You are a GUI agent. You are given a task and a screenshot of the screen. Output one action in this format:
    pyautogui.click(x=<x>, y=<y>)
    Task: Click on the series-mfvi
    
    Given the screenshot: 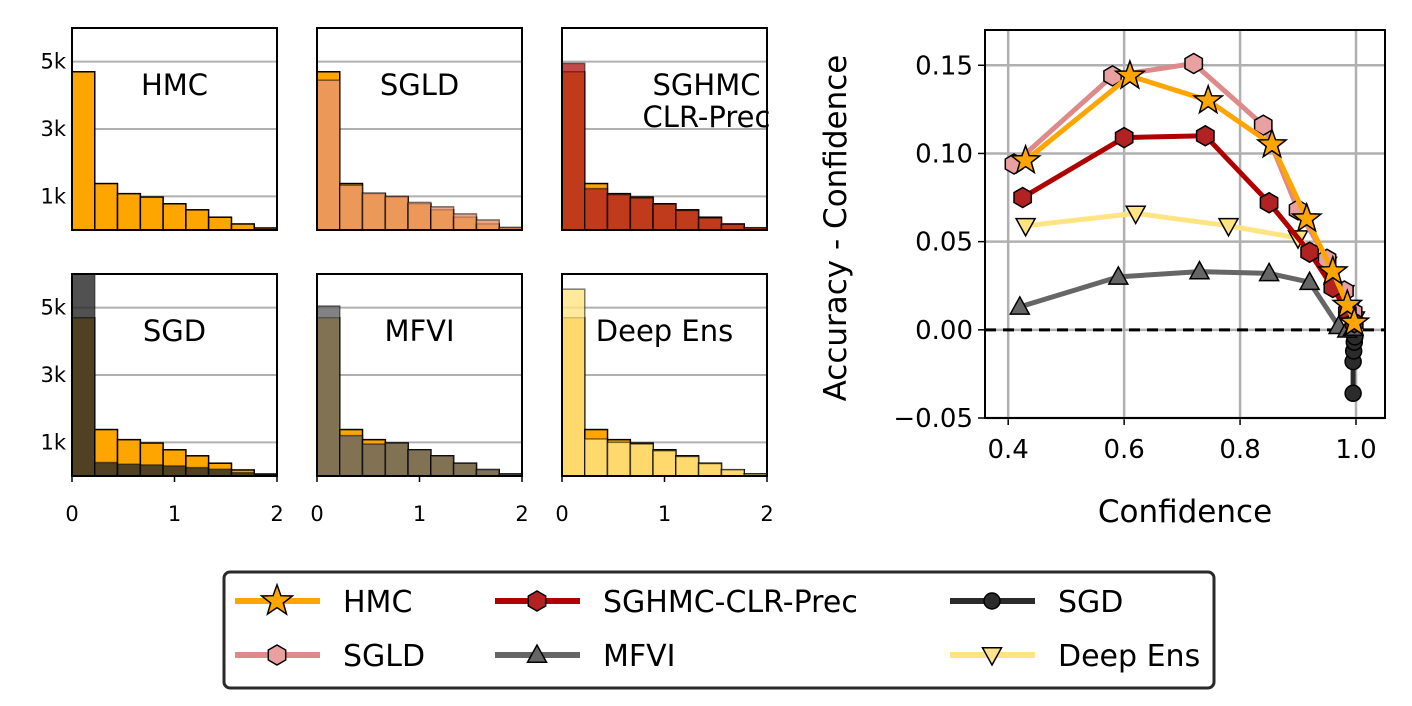 What is the action you would take?
    pyautogui.click(x=1186, y=299)
    